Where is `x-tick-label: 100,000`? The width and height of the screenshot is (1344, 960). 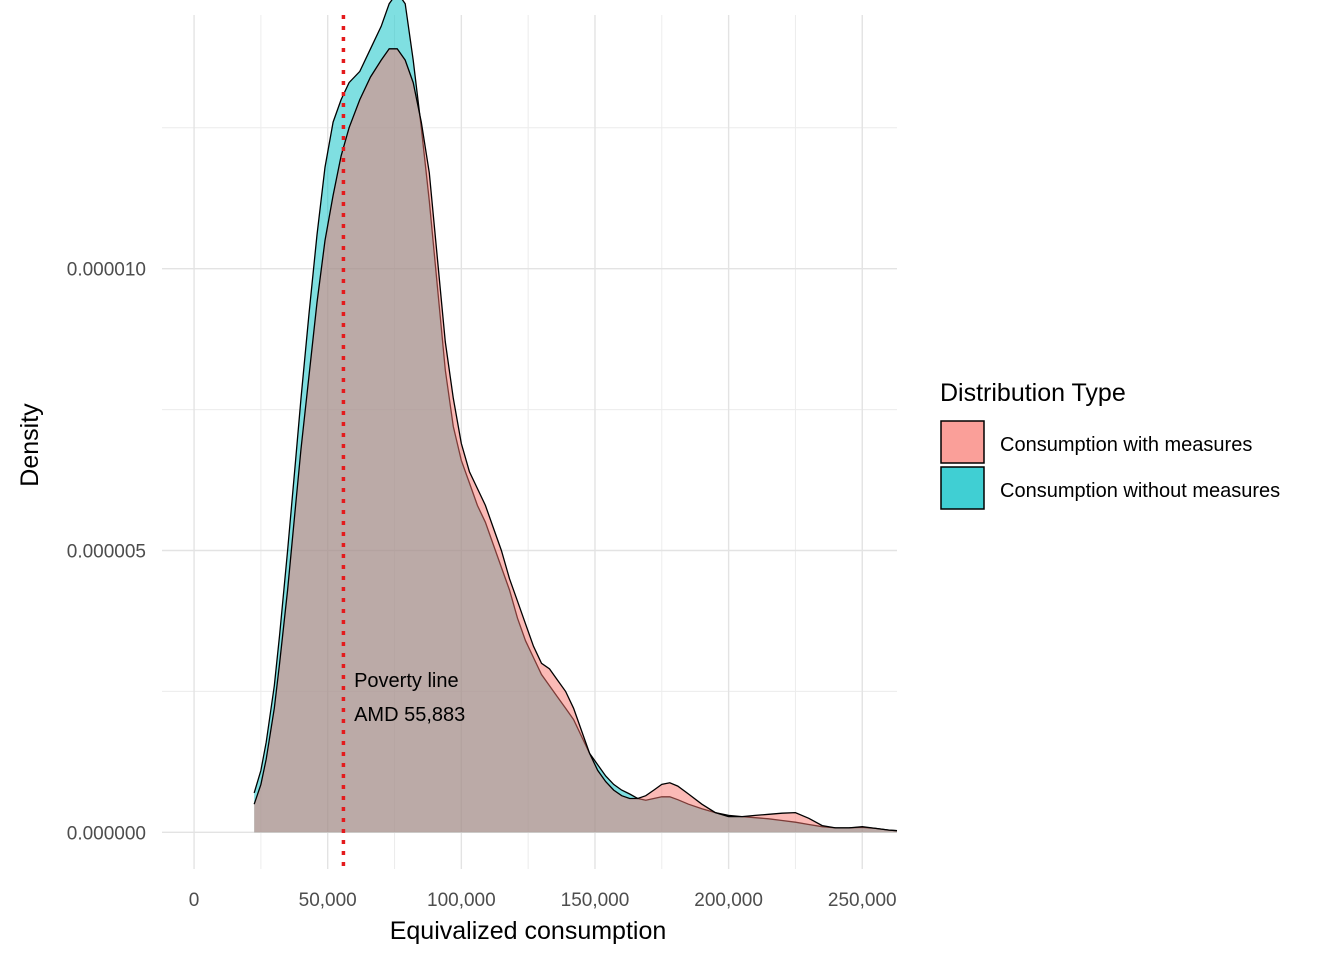 x-tick-label: 100,000 is located at coordinates (461, 900).